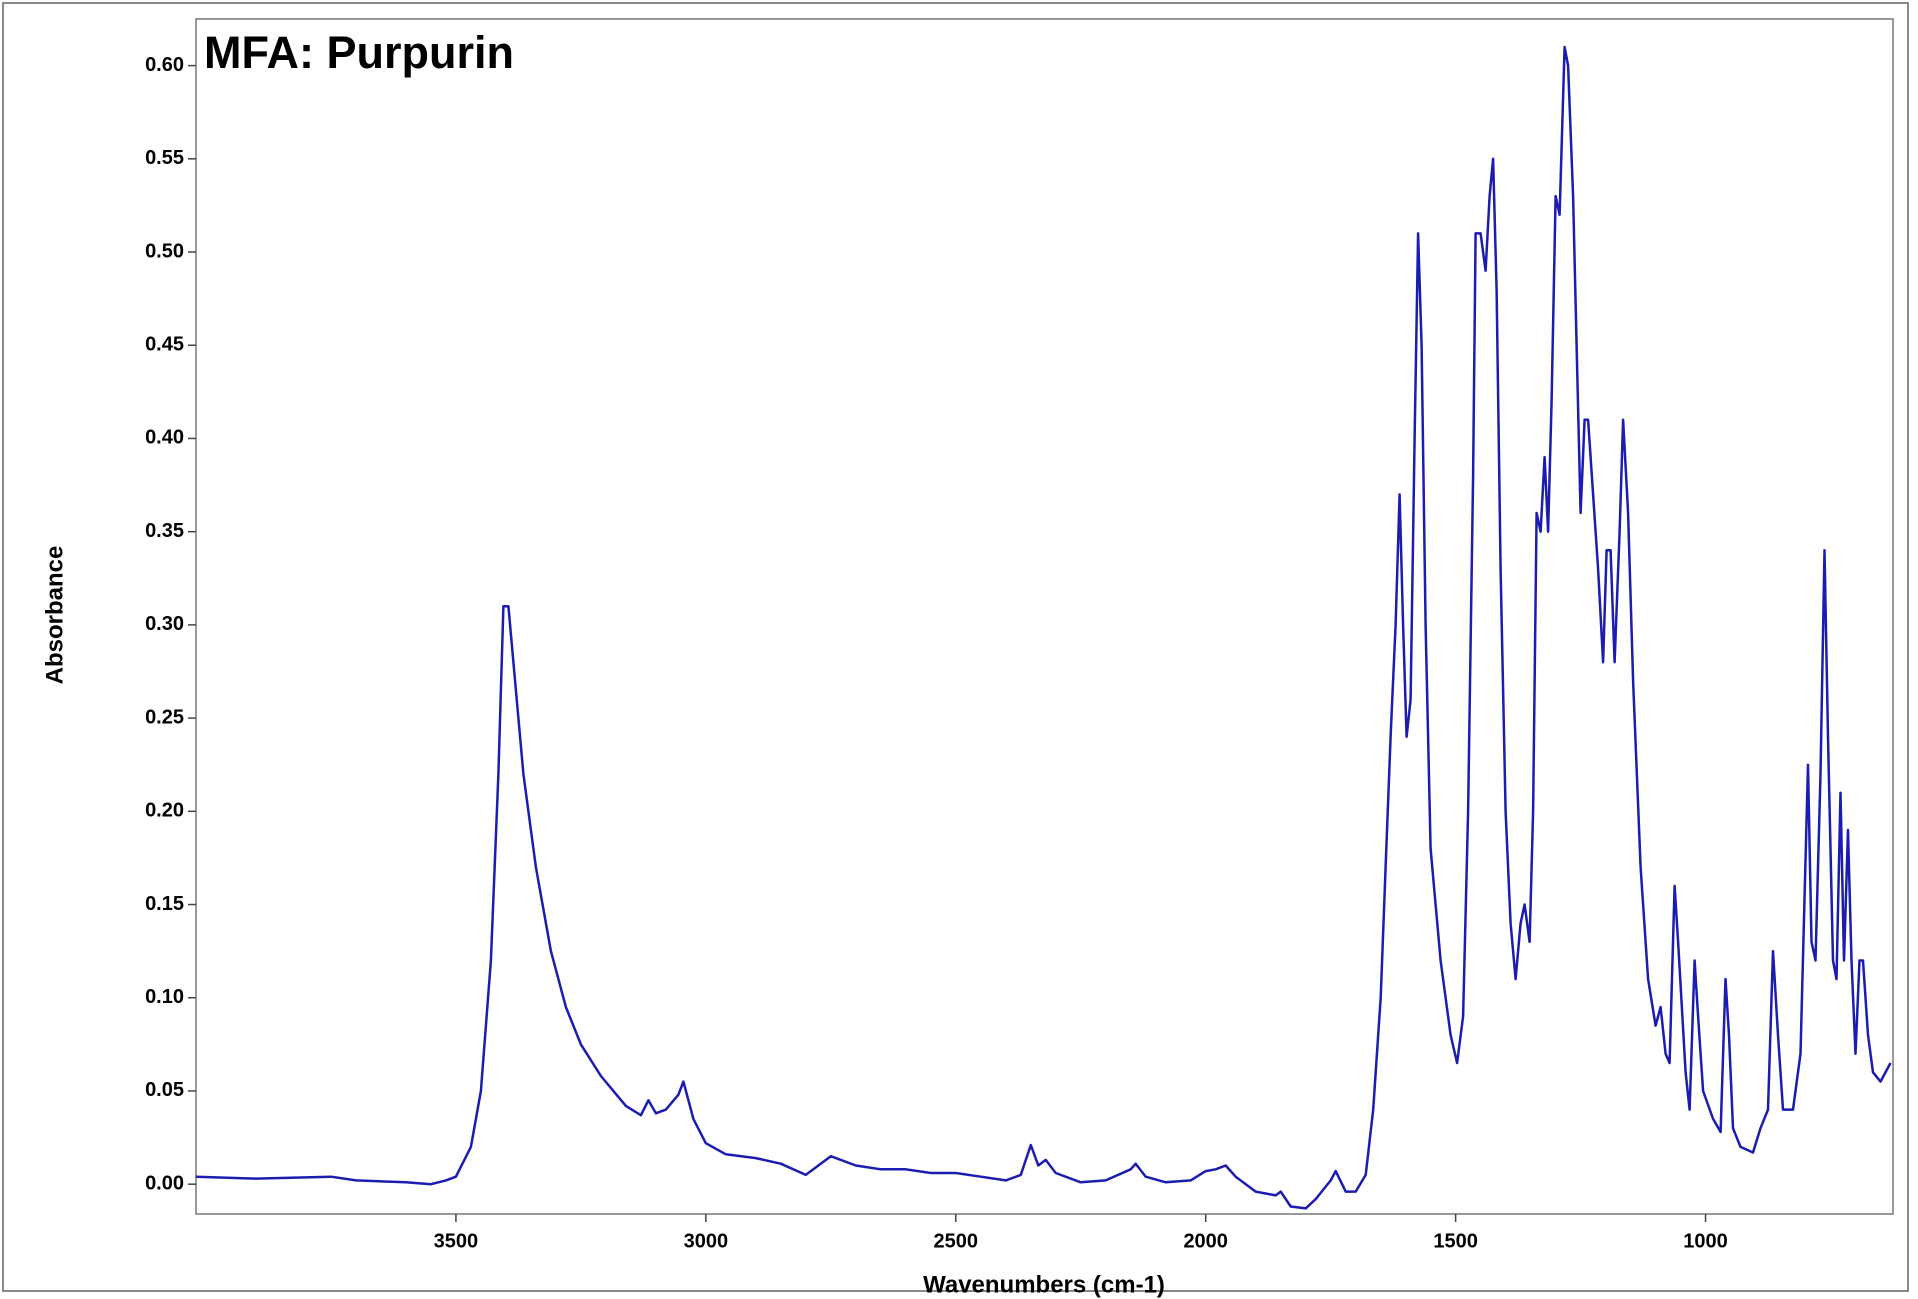 The image size is (1918, 1299). What do you see at coordinates (164, 531) in the screenshot?
I see `y-tick-label: 0.35` at bounding box center [164, 531].